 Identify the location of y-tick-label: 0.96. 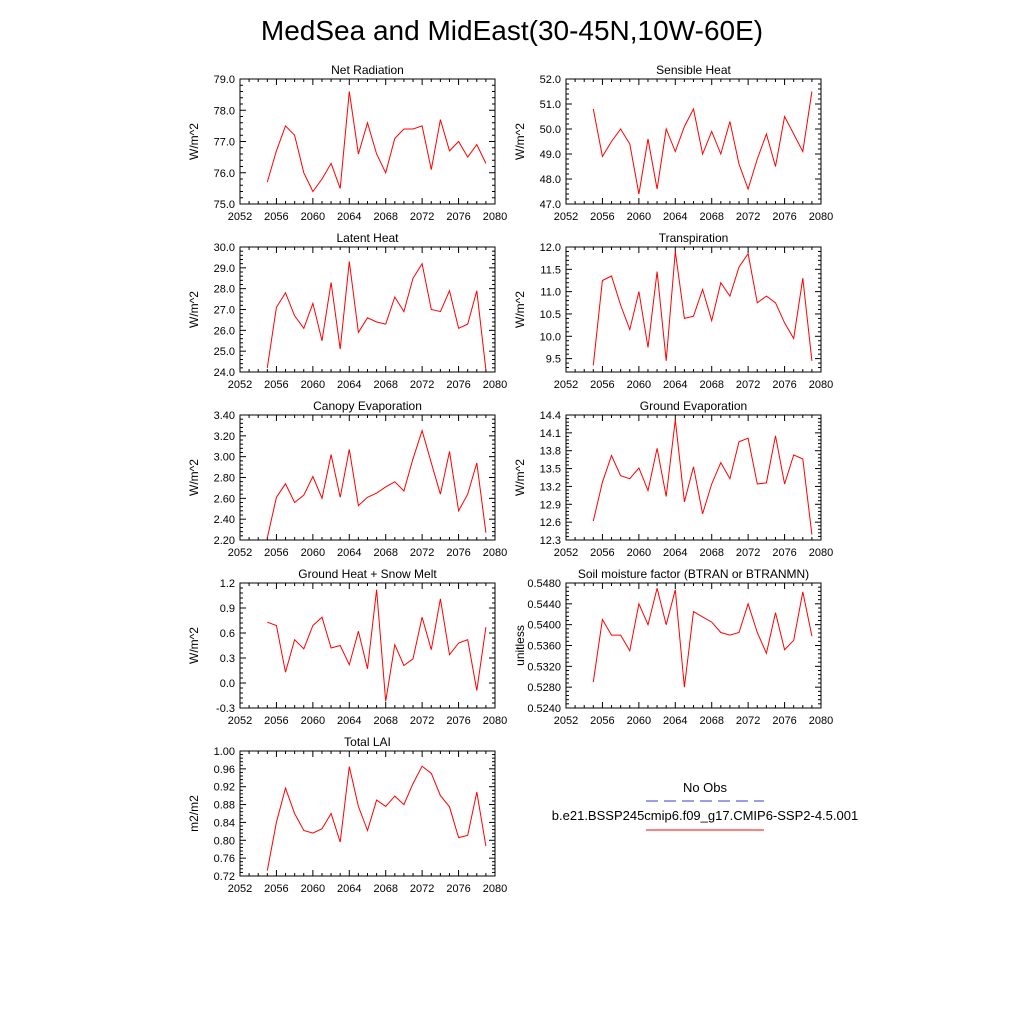
(224, 770).